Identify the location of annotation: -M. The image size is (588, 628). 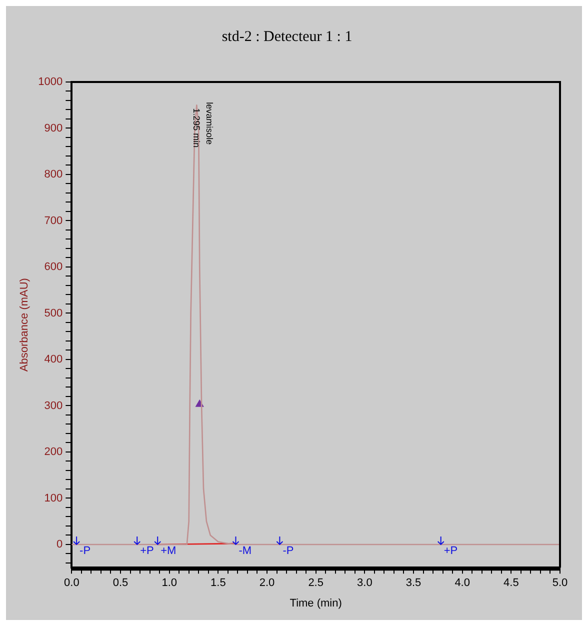
(245, 551).